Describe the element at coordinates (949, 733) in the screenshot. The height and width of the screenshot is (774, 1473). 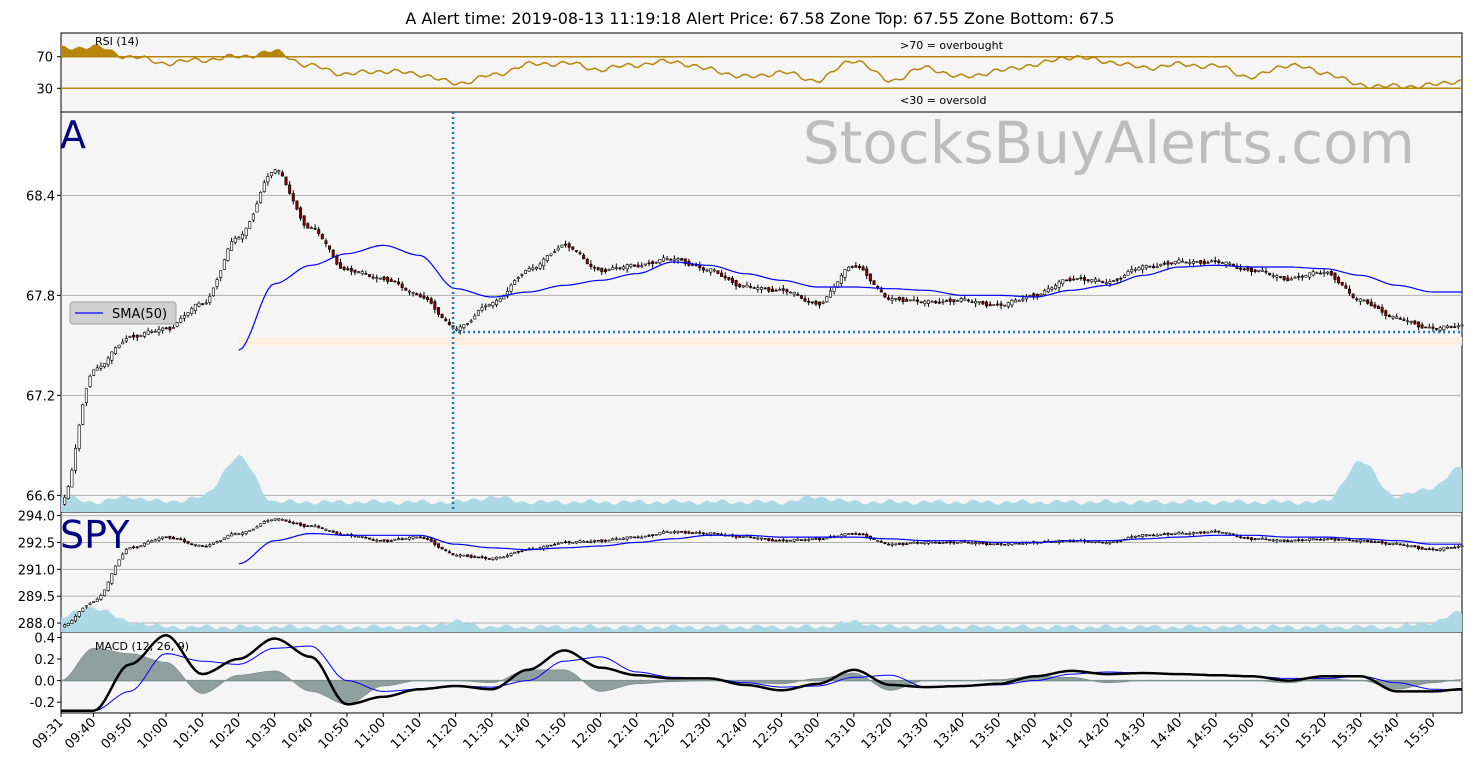
I see `x-tick-label: 13:40` at that location.